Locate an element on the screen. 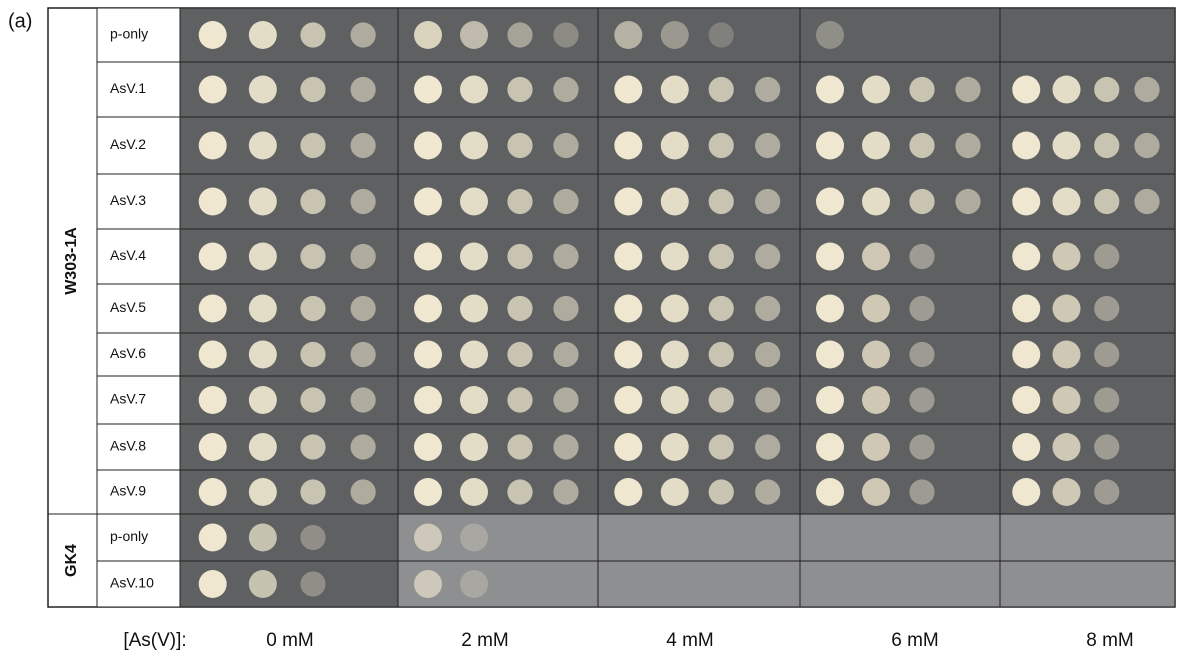 The height and width of the screenshot is (660, 1203). row-label: AsV.2 is located at coordinates (128, 144).